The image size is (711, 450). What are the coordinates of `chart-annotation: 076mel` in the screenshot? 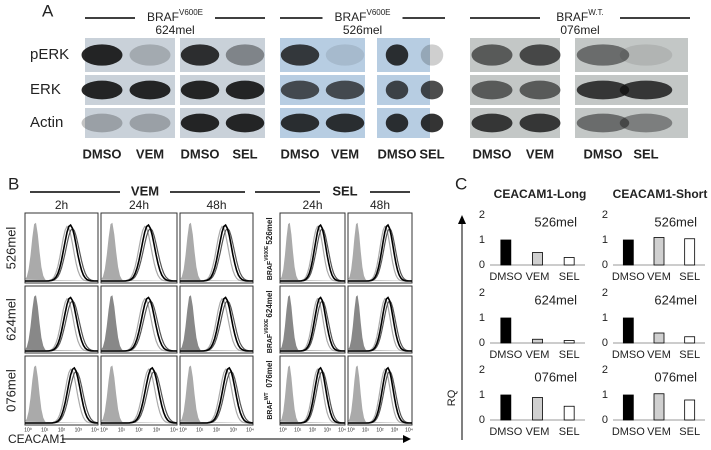 It's located at (555, 376).